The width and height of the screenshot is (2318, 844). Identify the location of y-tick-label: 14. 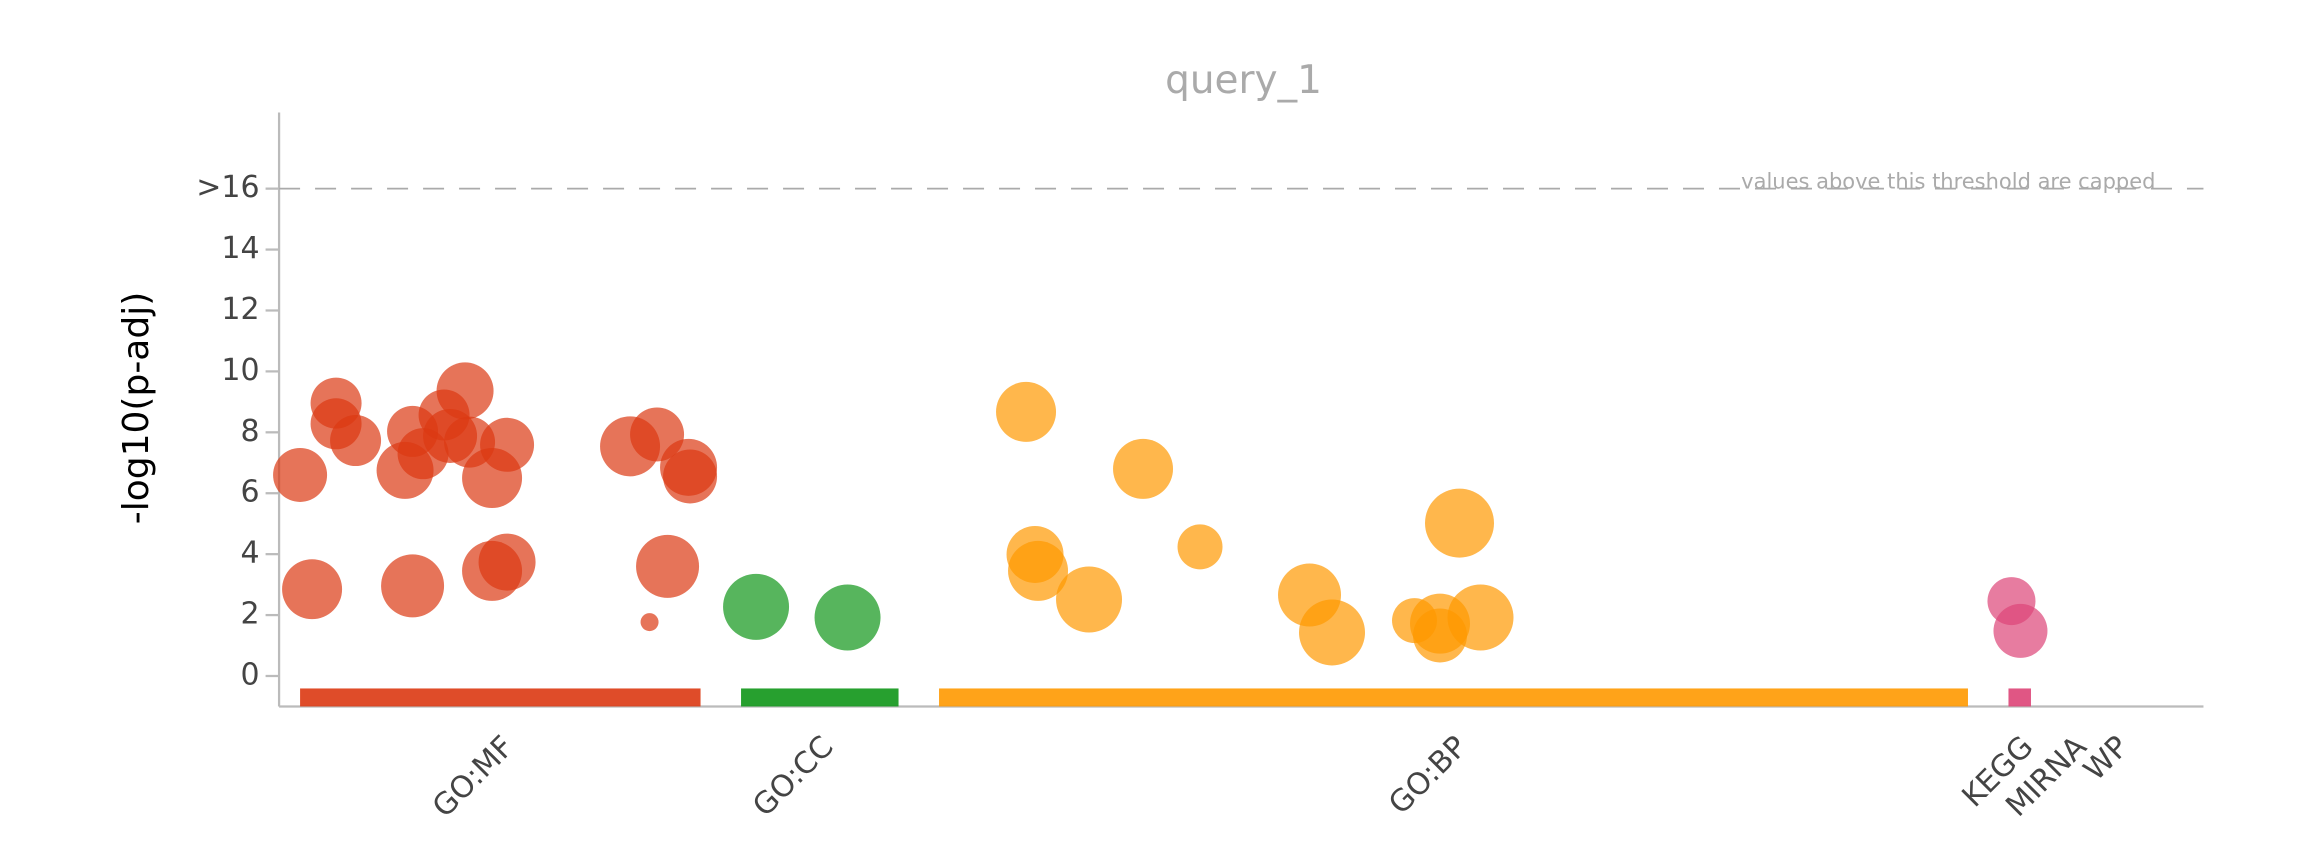
(240, 248).